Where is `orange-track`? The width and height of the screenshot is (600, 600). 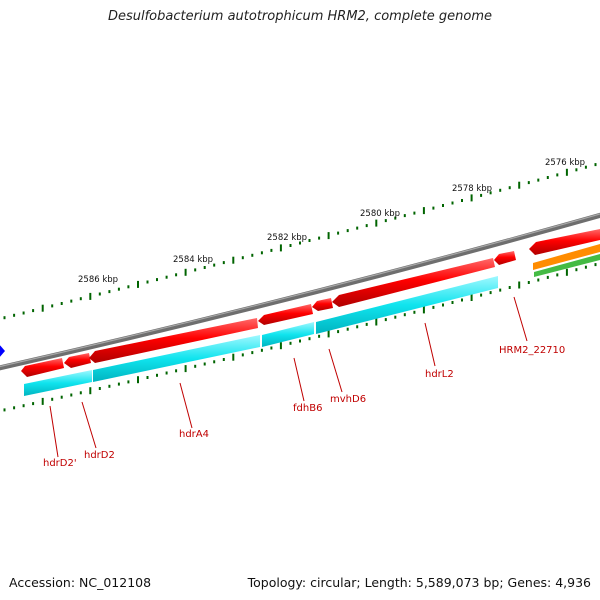
orange-track is located at coordinates (566, 257).